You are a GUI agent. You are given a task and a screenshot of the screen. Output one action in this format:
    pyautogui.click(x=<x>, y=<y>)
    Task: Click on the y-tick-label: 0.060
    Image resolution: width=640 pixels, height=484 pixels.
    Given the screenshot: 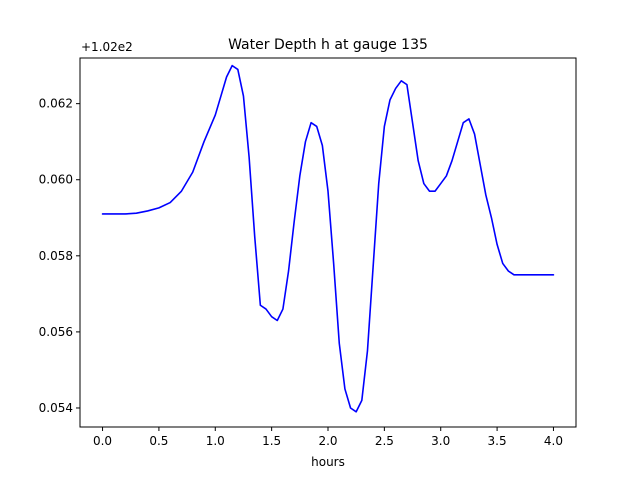 What is the action you would take?
    pyautogui.click(x=56, y=180)
    